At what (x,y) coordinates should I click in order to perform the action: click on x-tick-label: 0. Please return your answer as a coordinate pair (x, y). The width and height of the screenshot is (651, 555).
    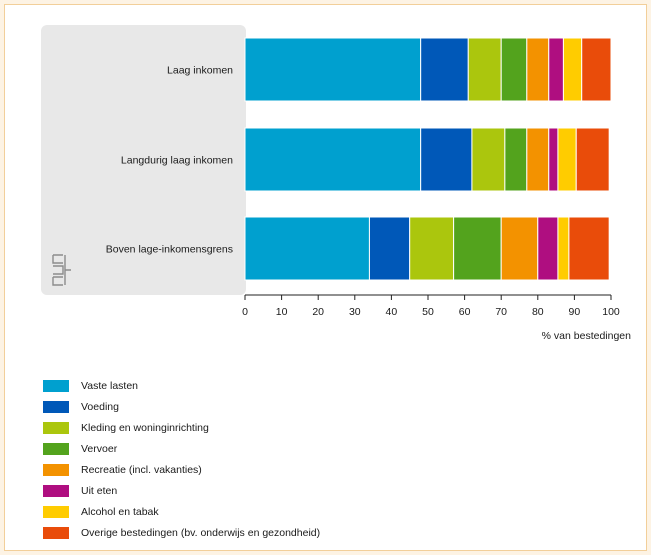
    Looking at the image, I should click on (245, 312).